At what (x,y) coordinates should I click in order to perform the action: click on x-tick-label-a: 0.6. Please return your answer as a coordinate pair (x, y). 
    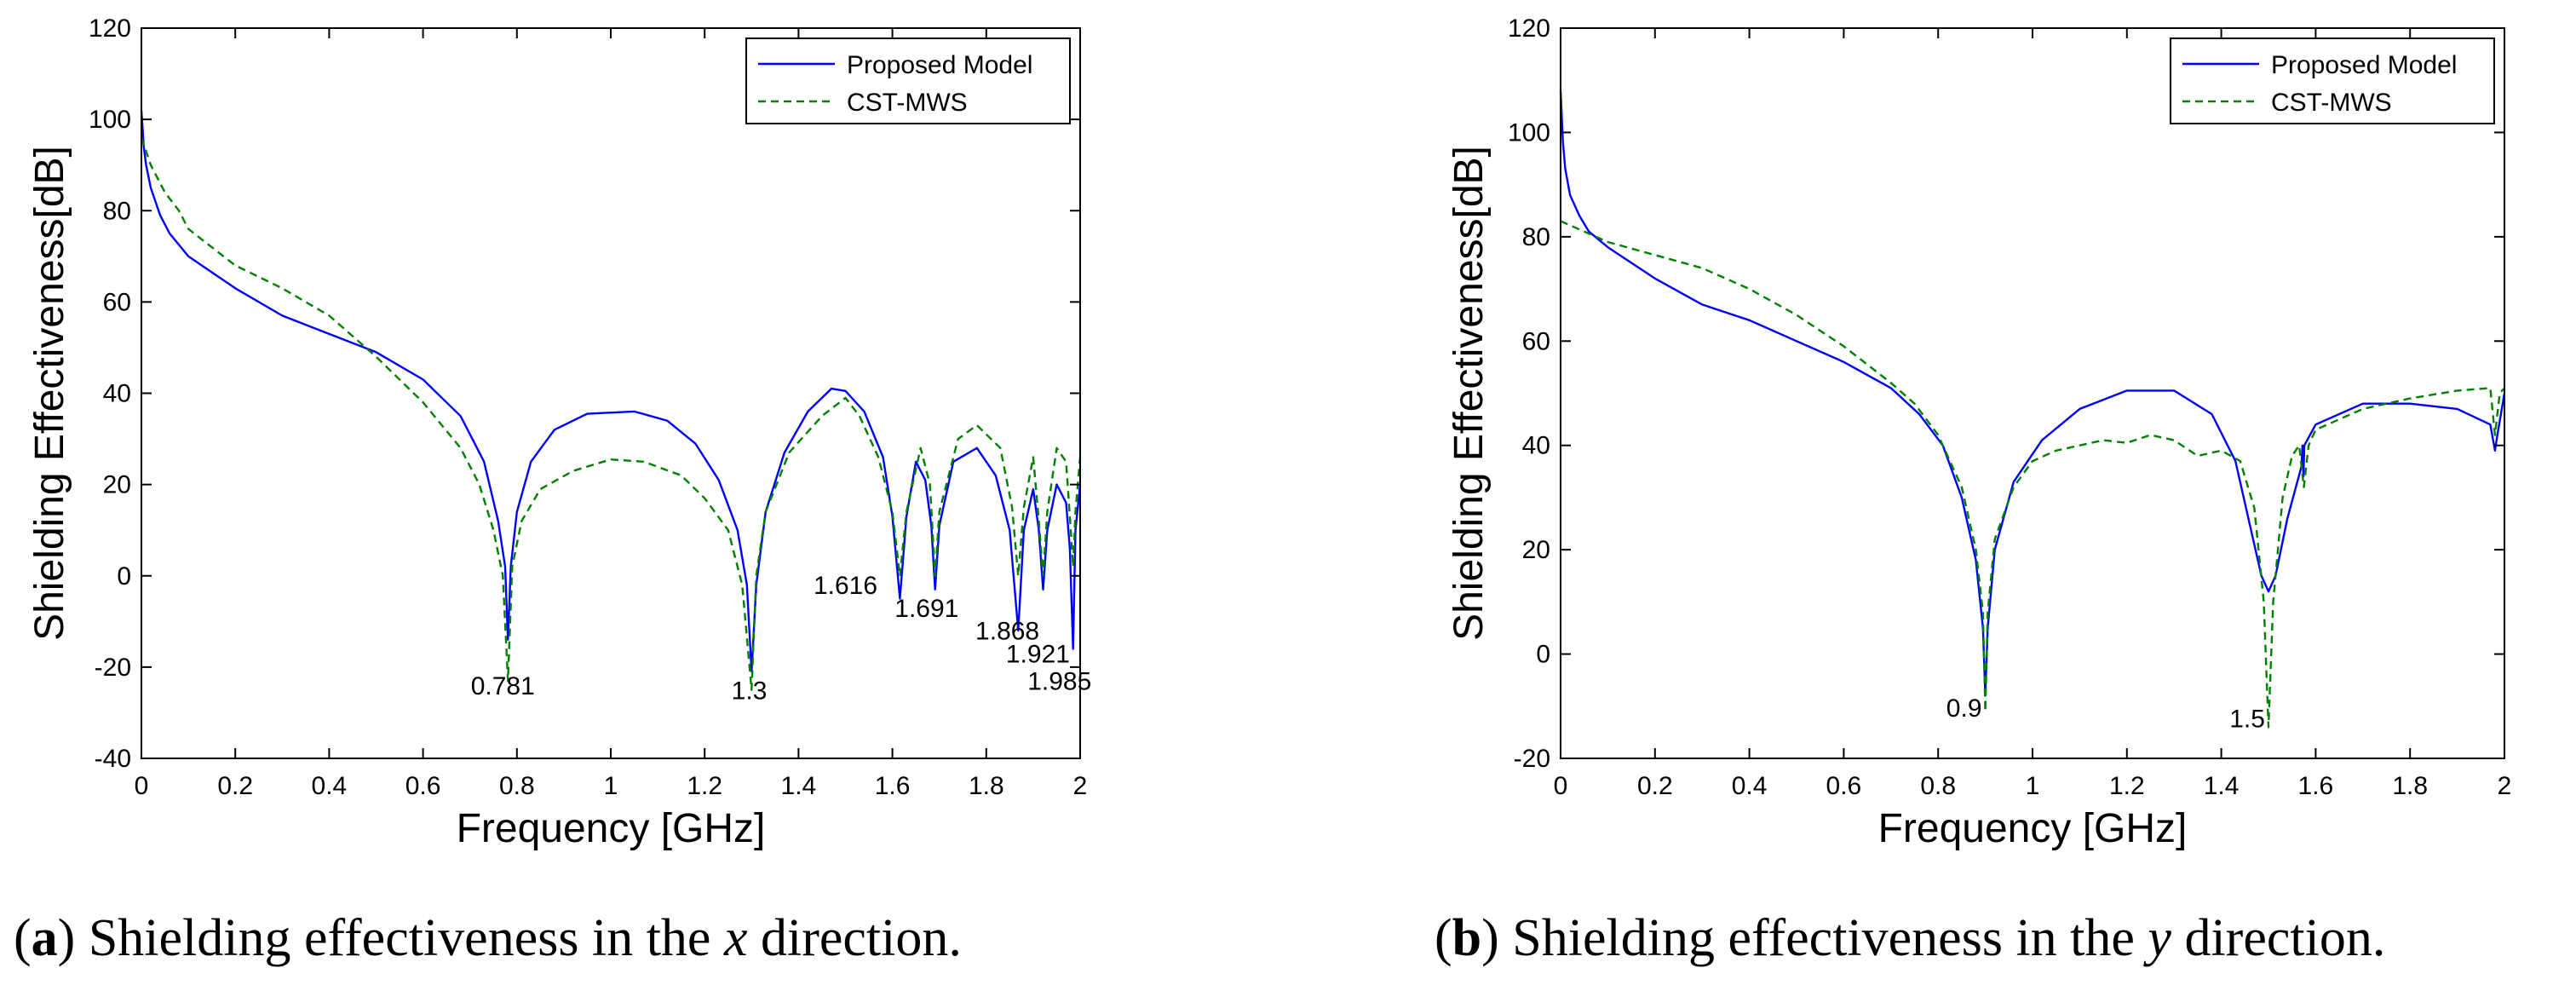
    Looking at the image, I should click on (423, 786).